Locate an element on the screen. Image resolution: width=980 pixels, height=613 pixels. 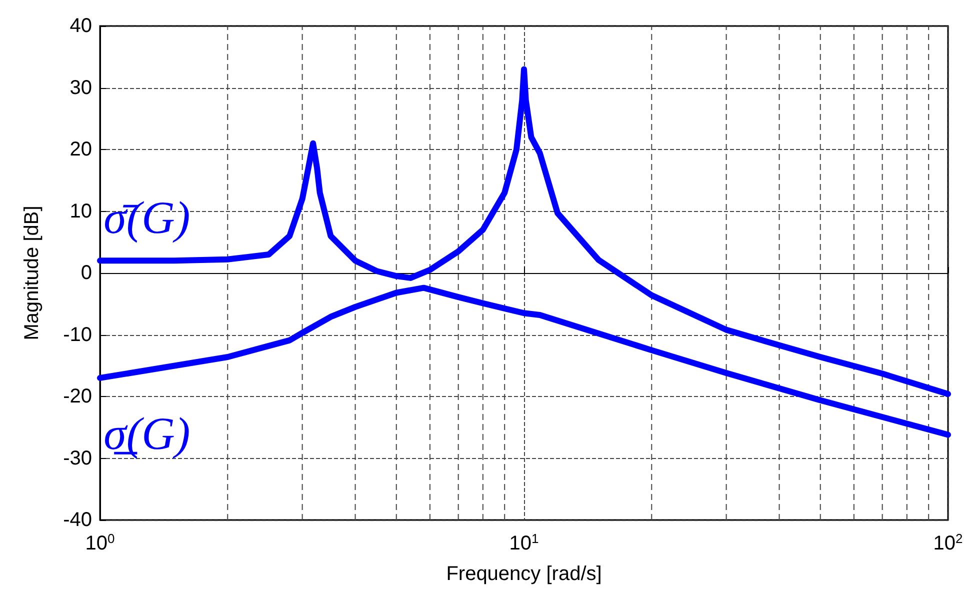
y-tick-label: -30 is located at coordinates (77, 458).